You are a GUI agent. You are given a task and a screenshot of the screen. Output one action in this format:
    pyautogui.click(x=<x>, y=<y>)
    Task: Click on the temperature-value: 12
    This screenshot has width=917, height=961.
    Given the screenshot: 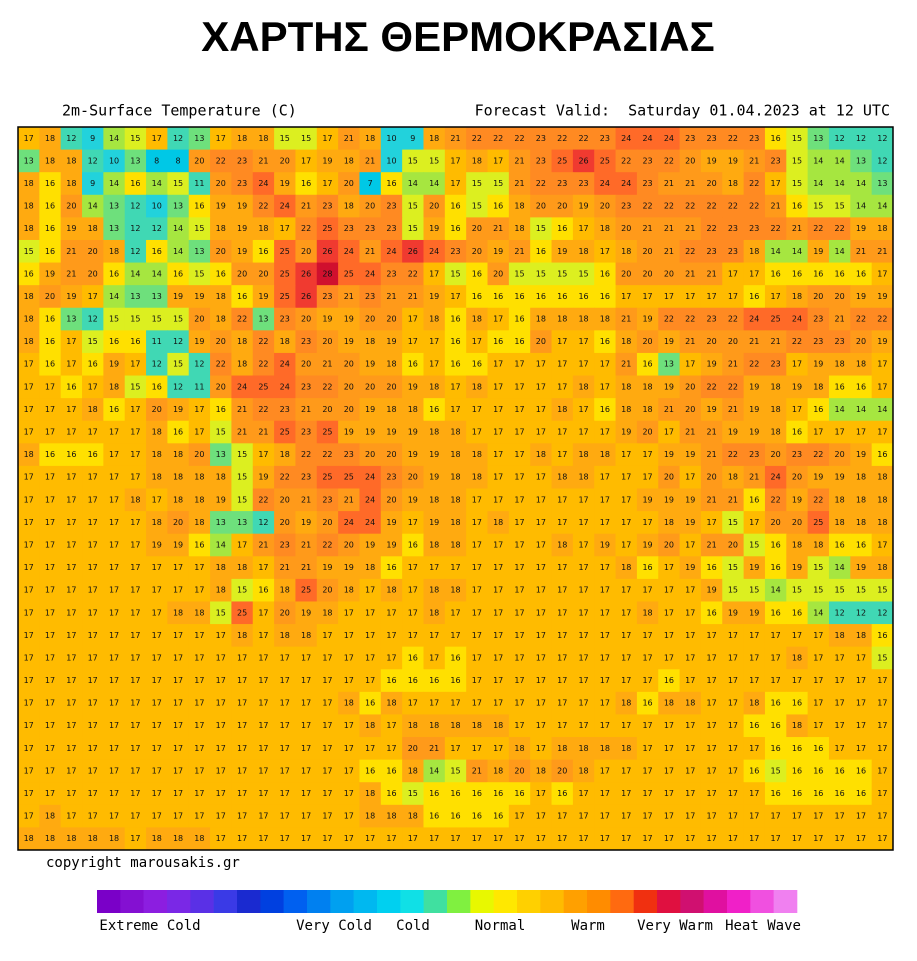 What is the action you would take?
    pyautogui.click(x=135, y=251)
    